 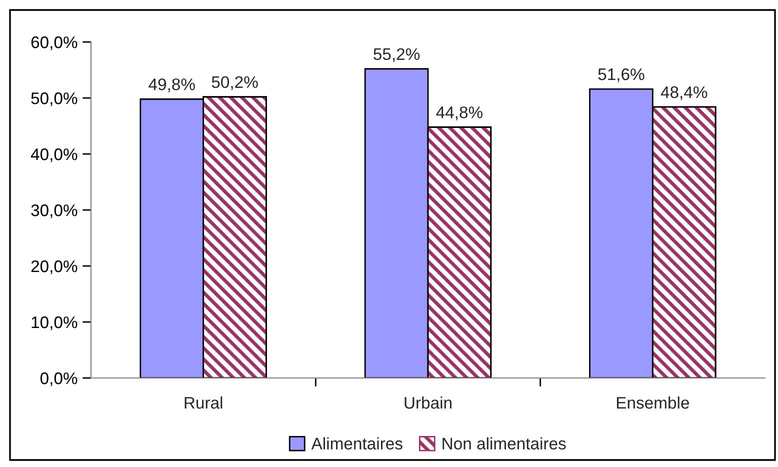 What do you see at coordinates (459, 113) in the screenshot?
I see `data-label: 44,8%` at bounding box center [459, 113].